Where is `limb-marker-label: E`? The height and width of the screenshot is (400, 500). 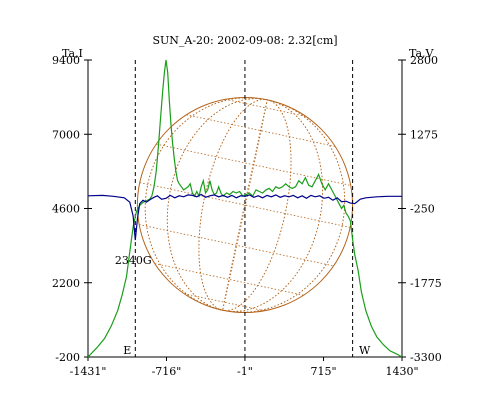 limb-marker-label: E is located at coordinates (127, 350).